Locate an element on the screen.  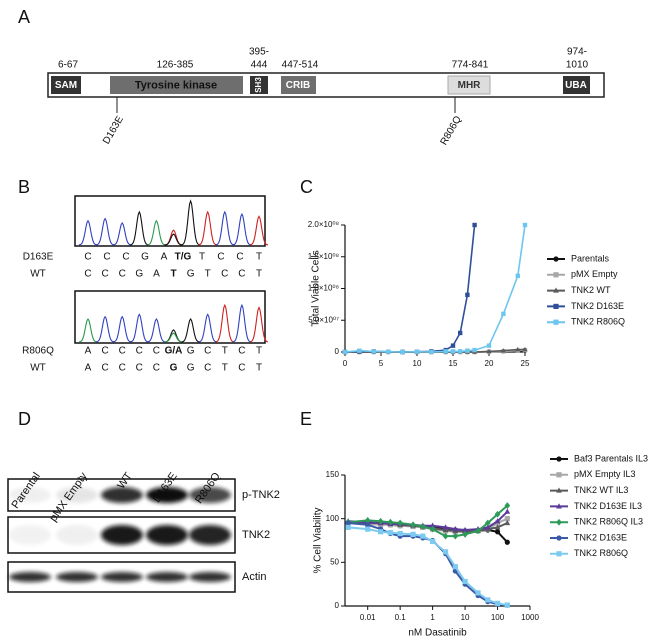
y-axis-label: Total Viable Cells is located at coordinates (316, 288).